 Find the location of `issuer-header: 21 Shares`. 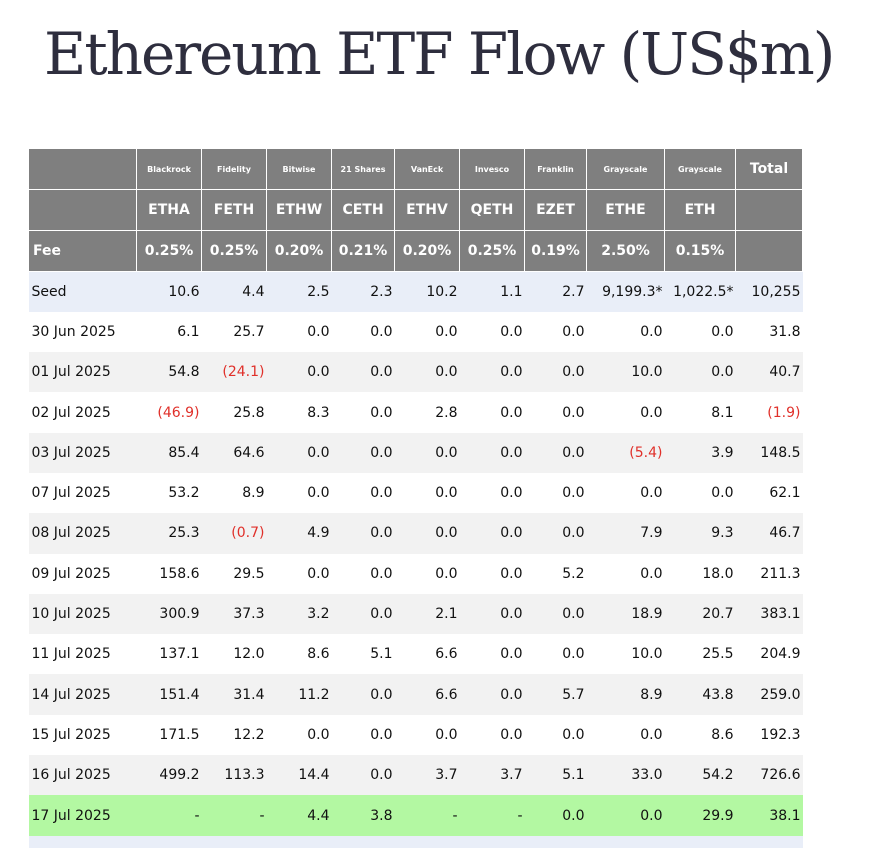

issuer-header: 21 Shares is located at coordinates (363, 169).